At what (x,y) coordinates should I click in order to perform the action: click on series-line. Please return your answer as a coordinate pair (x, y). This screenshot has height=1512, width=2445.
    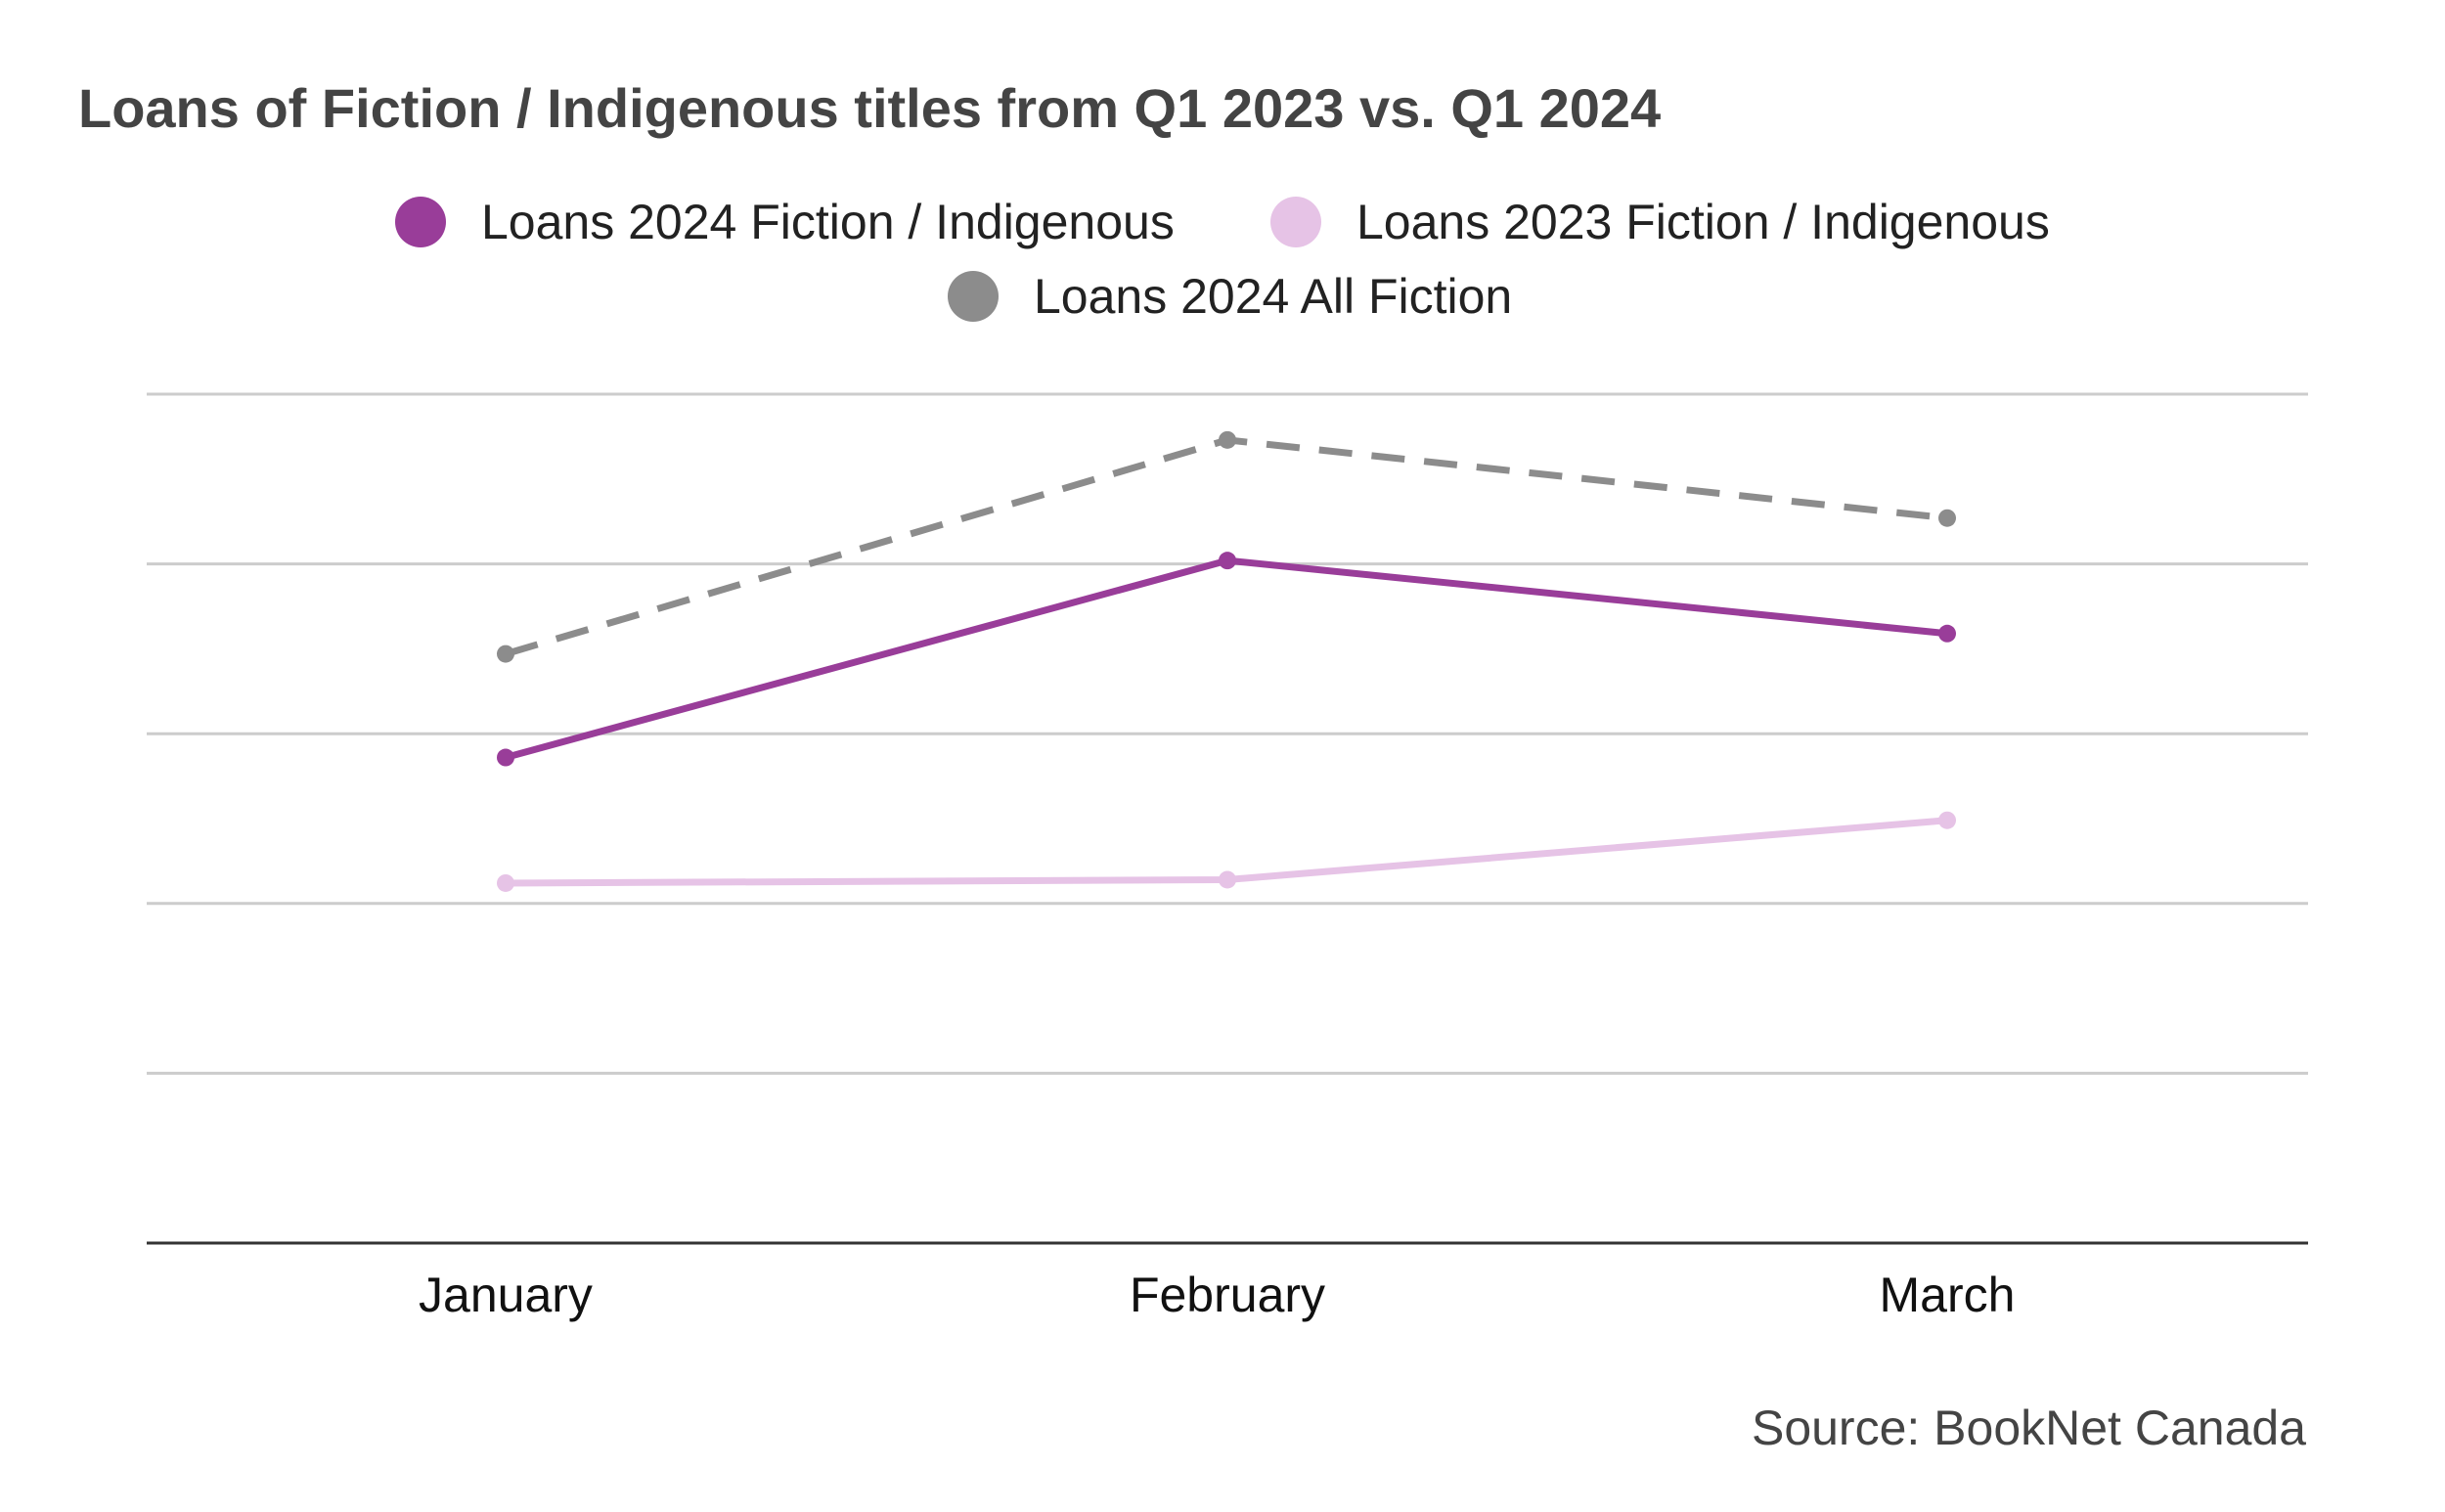
    Looking at the image, I should click on (1226, 546).